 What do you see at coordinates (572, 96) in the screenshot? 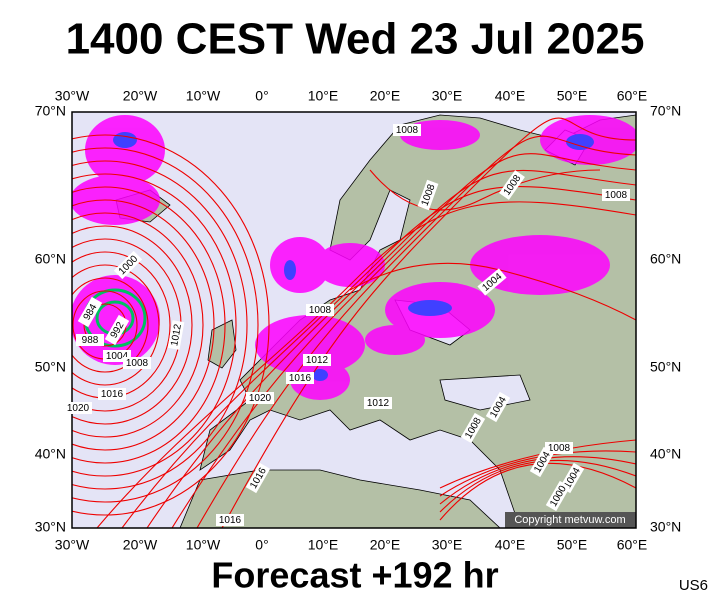
I see `lon-label: 50°E` at bounding box center [572, 96].